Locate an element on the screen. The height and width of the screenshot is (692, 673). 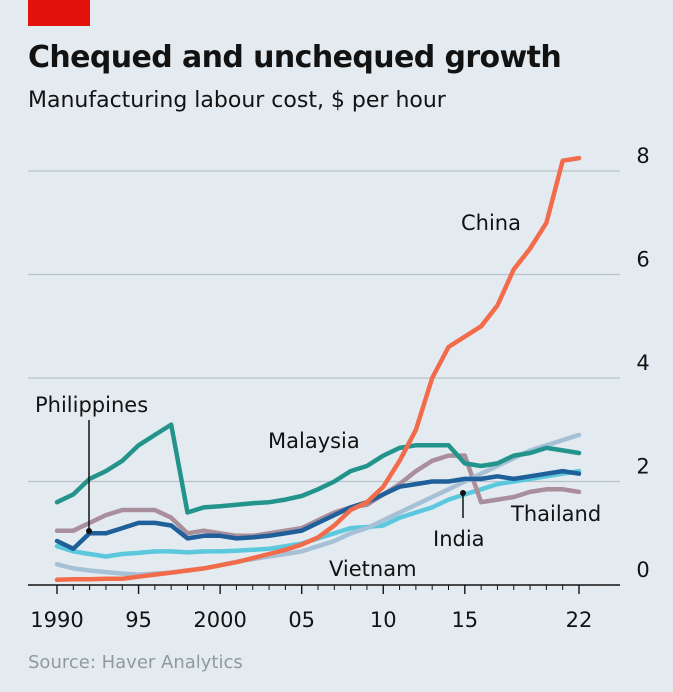
y-tick-label-0: 0 is located at coordinates (642, 570).